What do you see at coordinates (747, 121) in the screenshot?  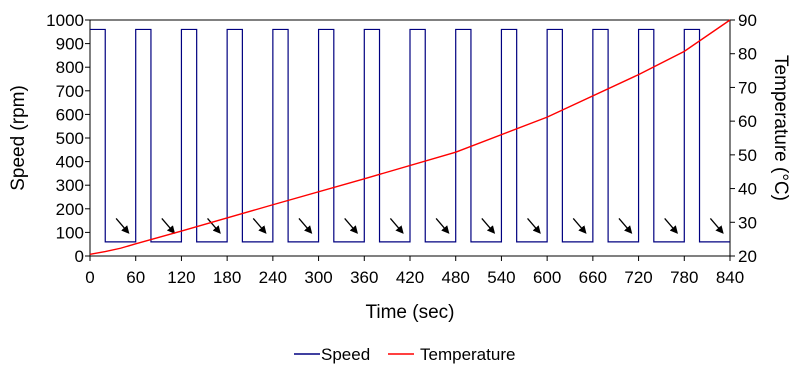 I see `y2-tick-label: 60` at bounding box center [747, 121].